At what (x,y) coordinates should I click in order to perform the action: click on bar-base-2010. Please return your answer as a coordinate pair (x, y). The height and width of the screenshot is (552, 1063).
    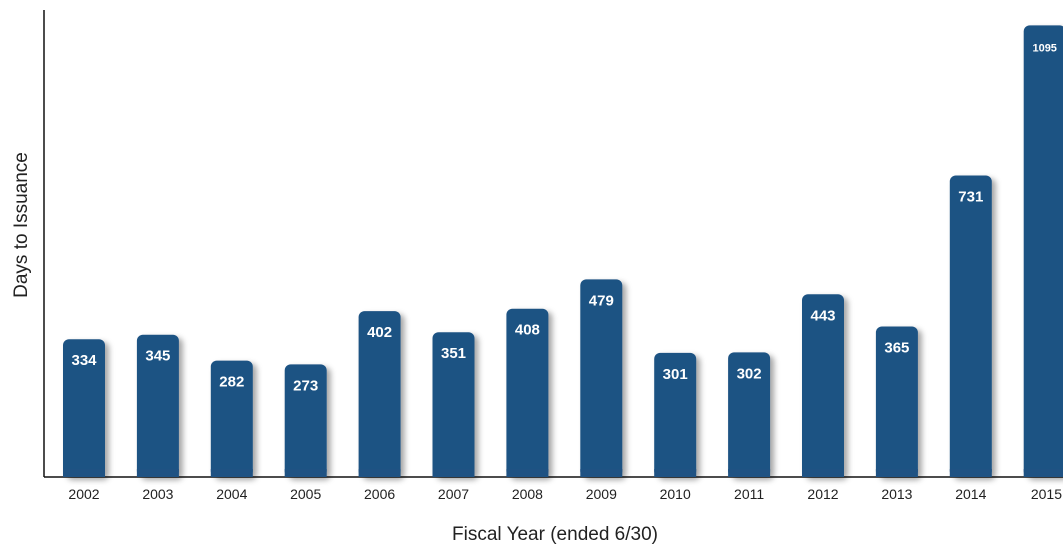
    Looking at the image, I should click on (675, 473).